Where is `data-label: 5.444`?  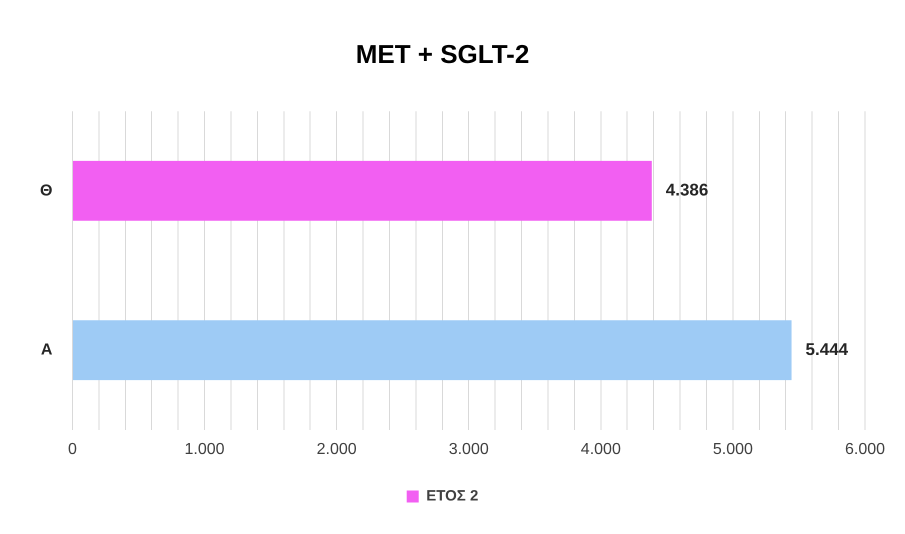 data-label: 5.444 is located at coordinates (827, 349).